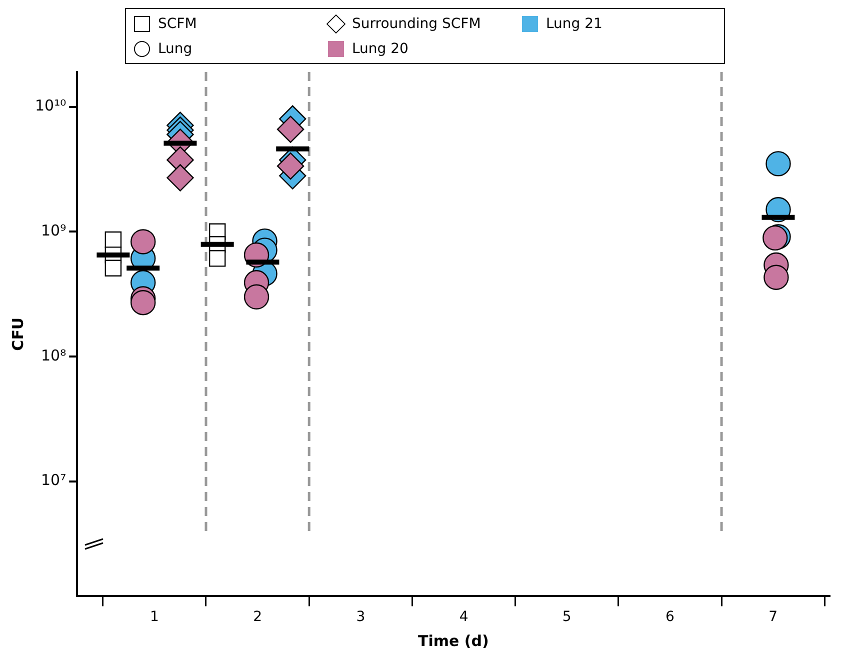 This screenshot has height=659, width=844. Describe the element at coordinates (361, 617) in the screenshot. I see `x-tick-label: 3` at that location.